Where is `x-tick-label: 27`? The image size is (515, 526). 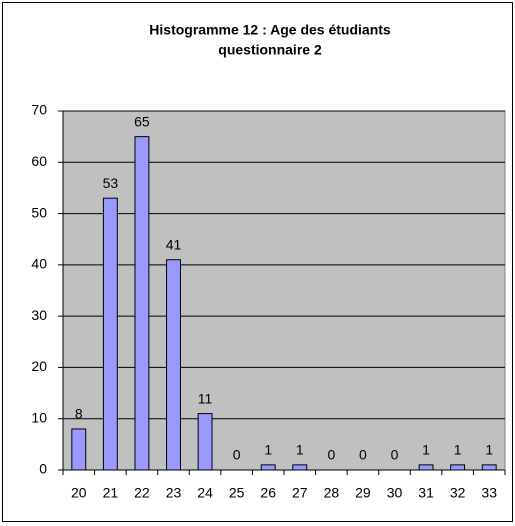 x-tick-label: 27 is located at coordinates (300, 493).